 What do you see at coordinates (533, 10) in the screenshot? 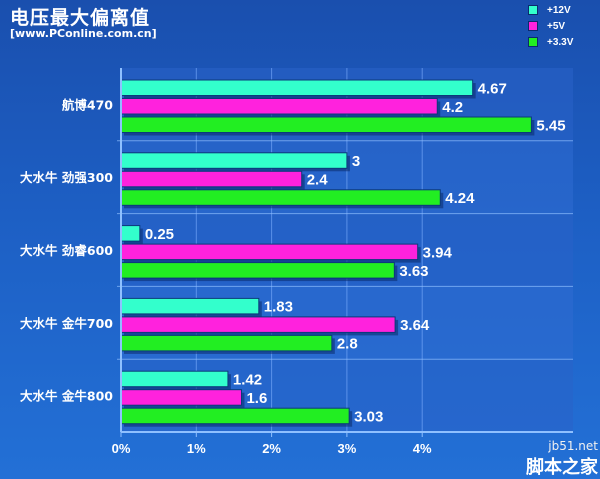
I see `legend-swatch-12v` at bounding box center [533, 10].